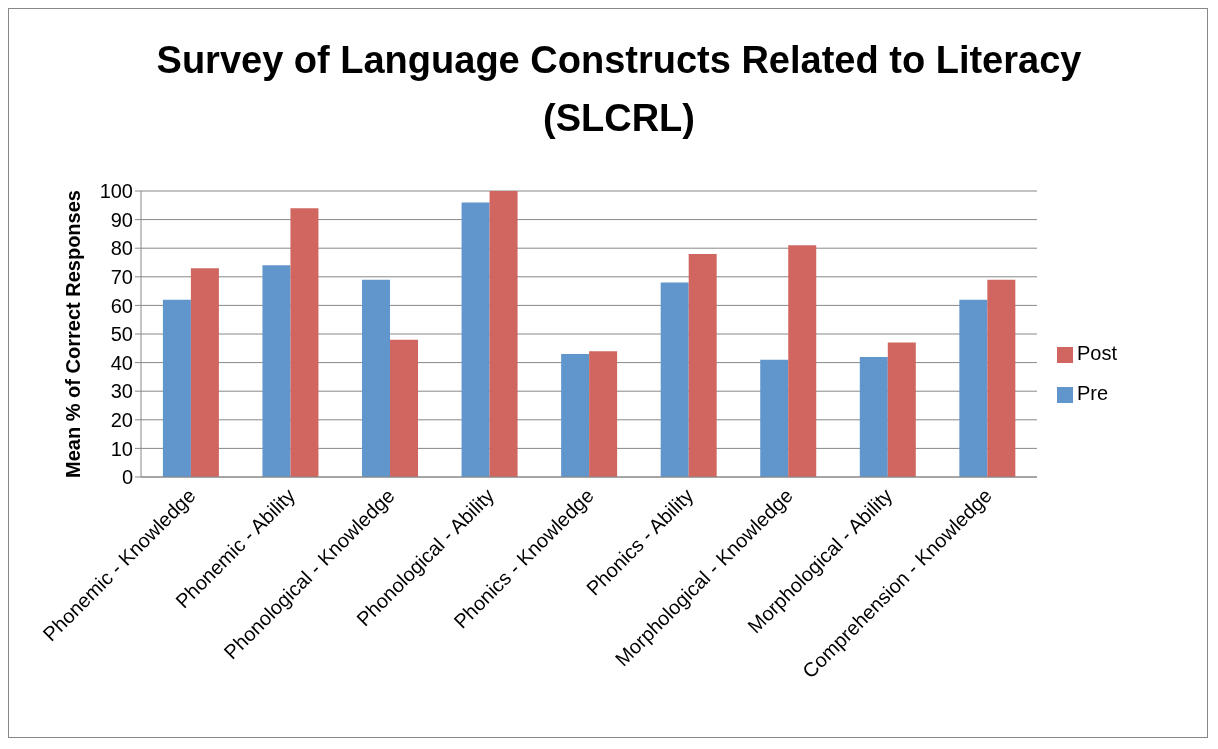 The image size is (1218, 749). What do you see at coordinates (116, 191) in the screenshot?
I see `y-tick-label: 100` at bounding box center [116, 191].